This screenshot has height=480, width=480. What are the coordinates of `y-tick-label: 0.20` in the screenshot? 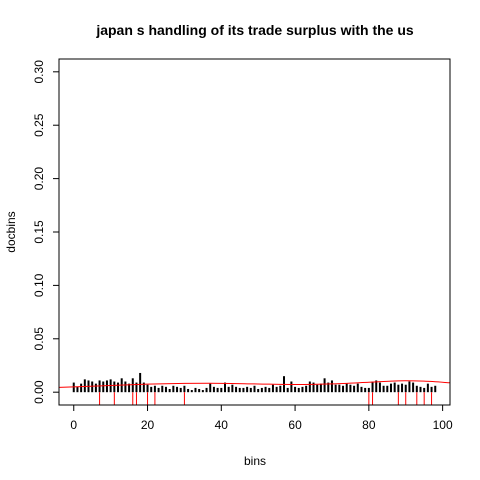 It's located at (39, 179).